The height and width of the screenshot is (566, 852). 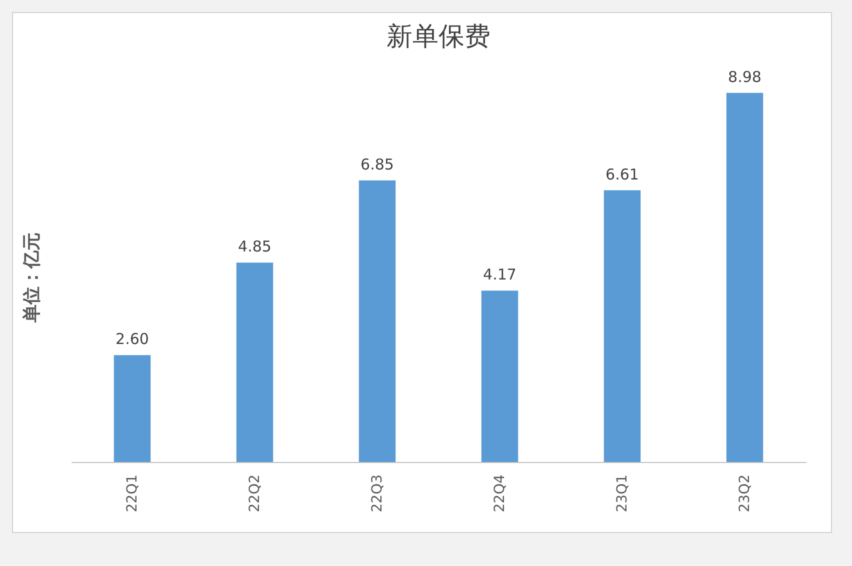 What do you see at coordinates (132, 493) in the screenshot?
I see `x-tick-label: 22Q1` at bounding box center [132, 493].